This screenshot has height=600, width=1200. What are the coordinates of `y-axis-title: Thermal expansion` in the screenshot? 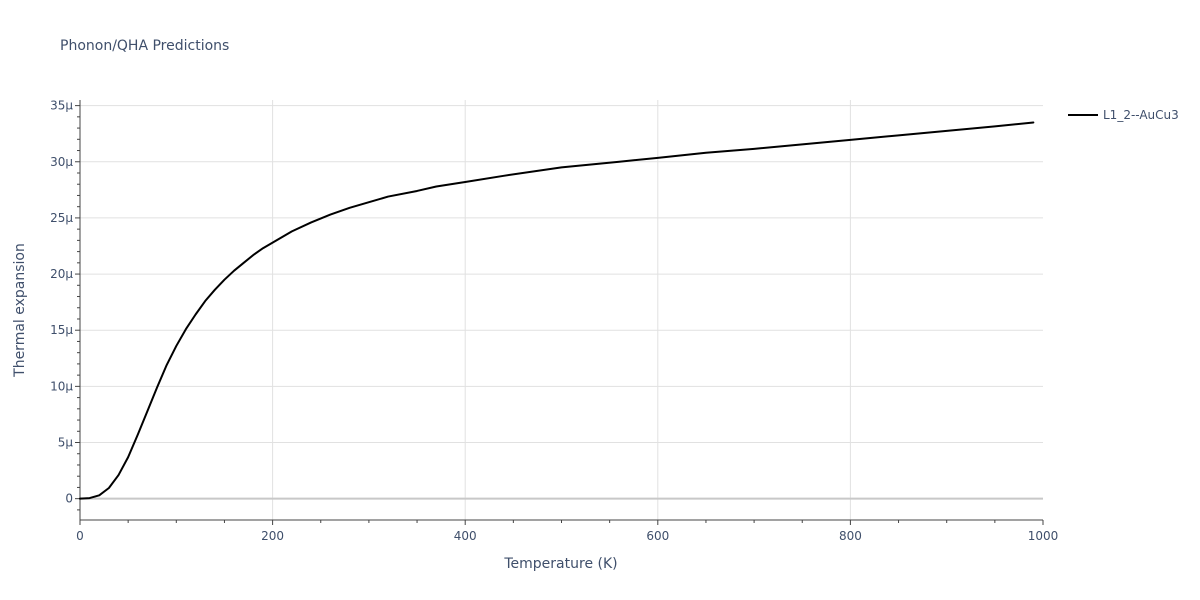 It's located at (20, 310).